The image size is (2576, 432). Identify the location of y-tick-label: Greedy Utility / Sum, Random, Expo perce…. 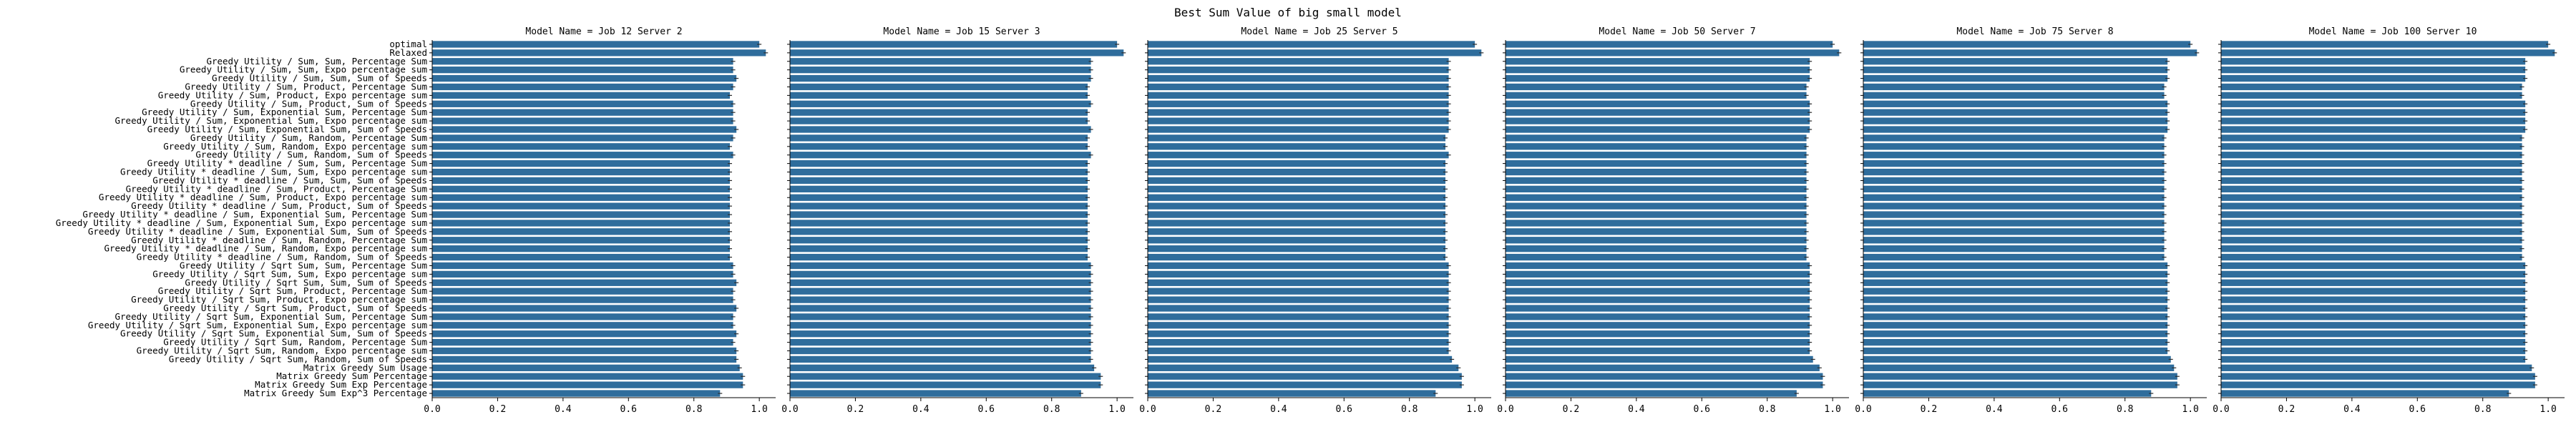
(295, 146).